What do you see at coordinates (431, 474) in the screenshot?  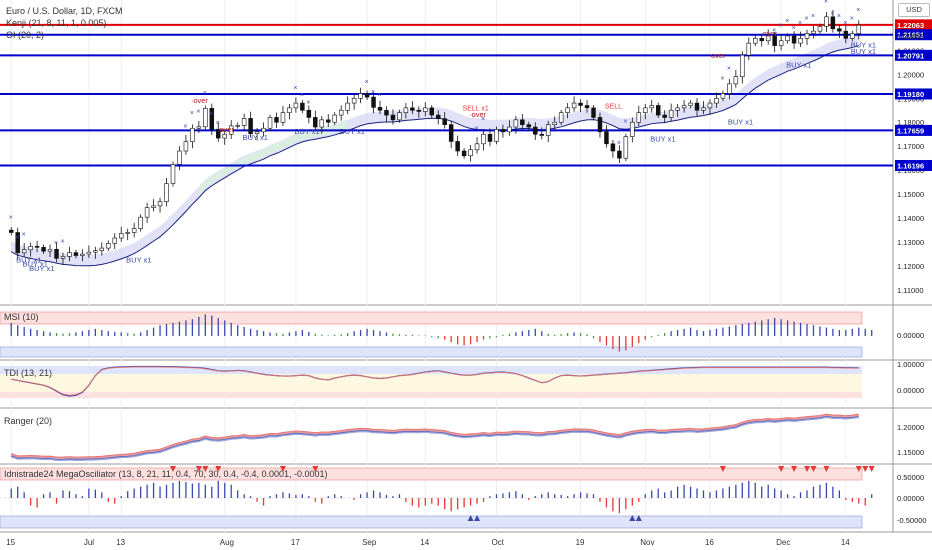 I see `mega-upper-band` at bounding box center [431, 474].